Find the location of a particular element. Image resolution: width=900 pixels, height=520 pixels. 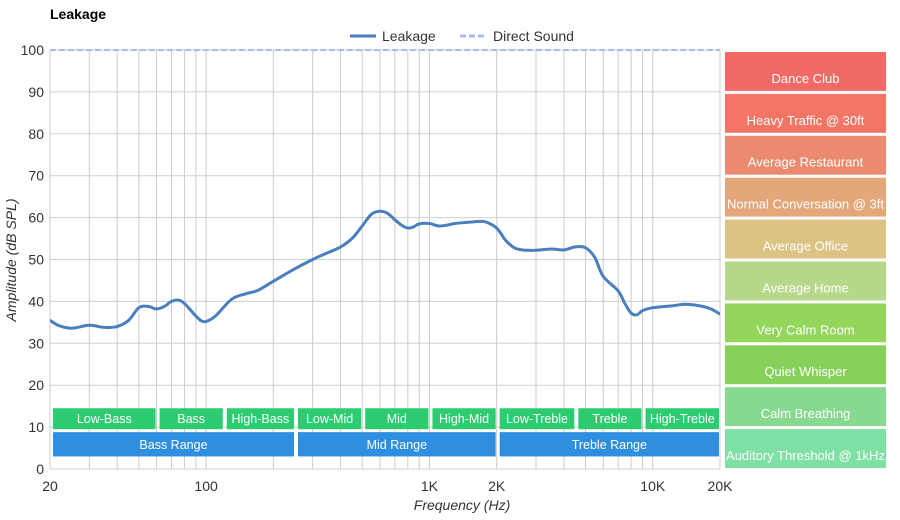

band-low-treble is located at coordinates (537, 419).